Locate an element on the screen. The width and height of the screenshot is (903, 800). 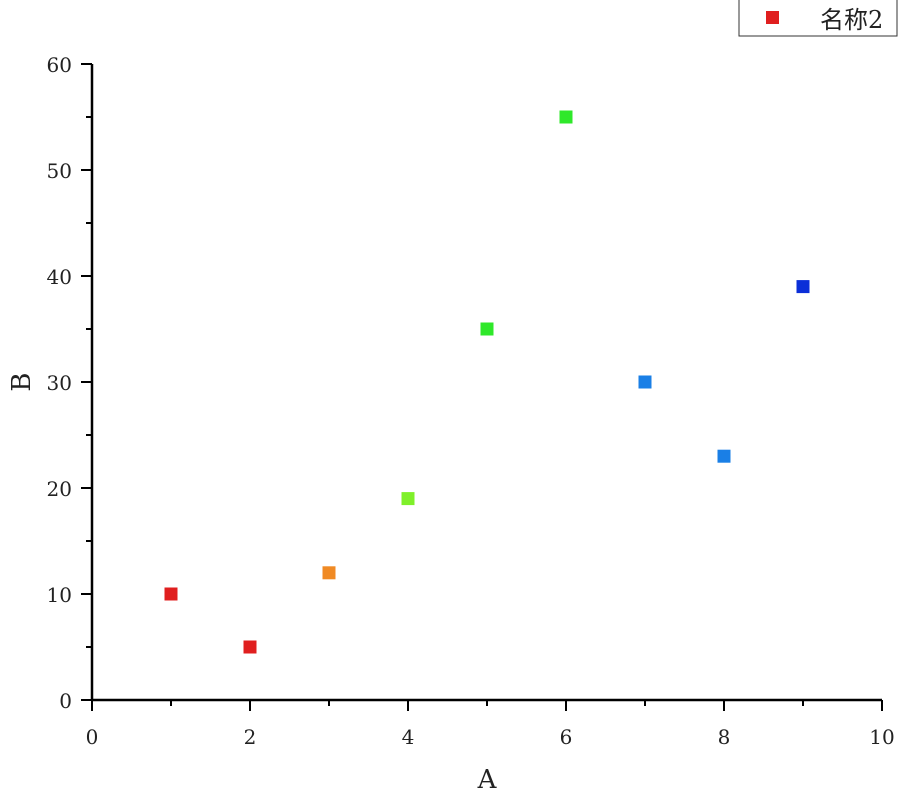
y-tick-label: 40 is located at coordinates (59, 277).